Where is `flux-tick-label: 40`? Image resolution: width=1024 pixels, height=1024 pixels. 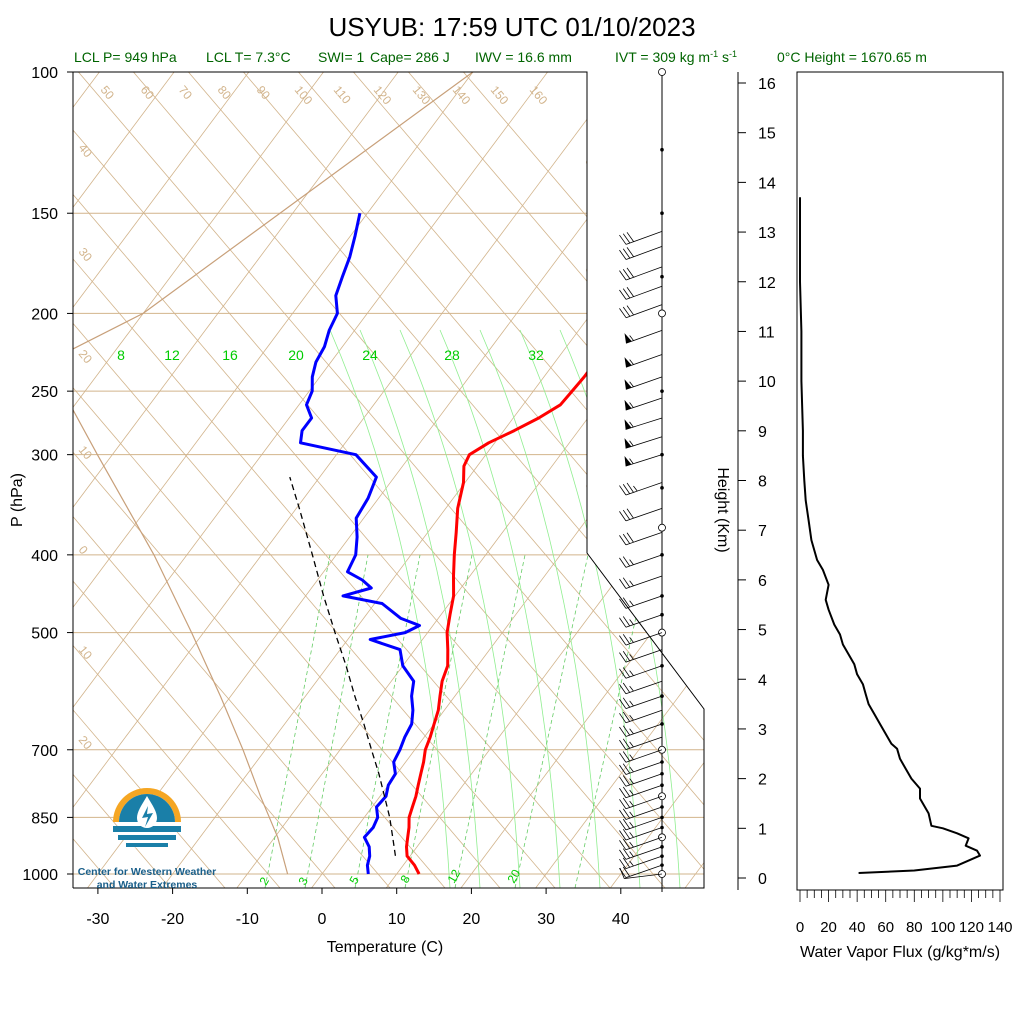 flux-tick-label: 40 is located at coordinates (857, 927).